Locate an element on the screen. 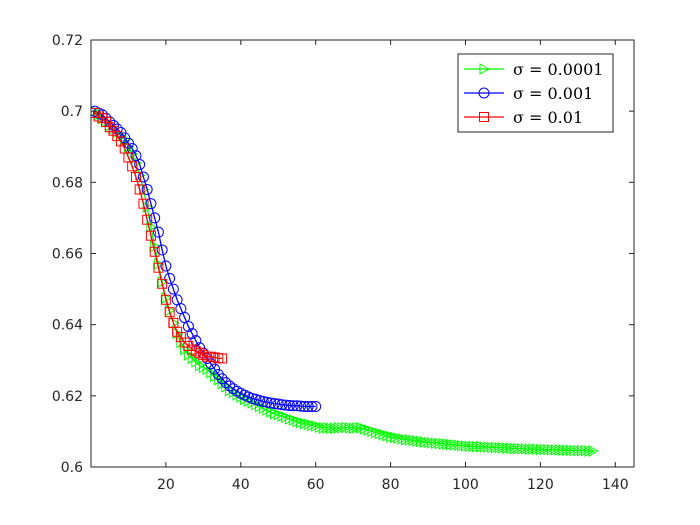 This screenshot has height=525, width=700. y-tick-label: 0.72 is located at coordinates (67, 41).